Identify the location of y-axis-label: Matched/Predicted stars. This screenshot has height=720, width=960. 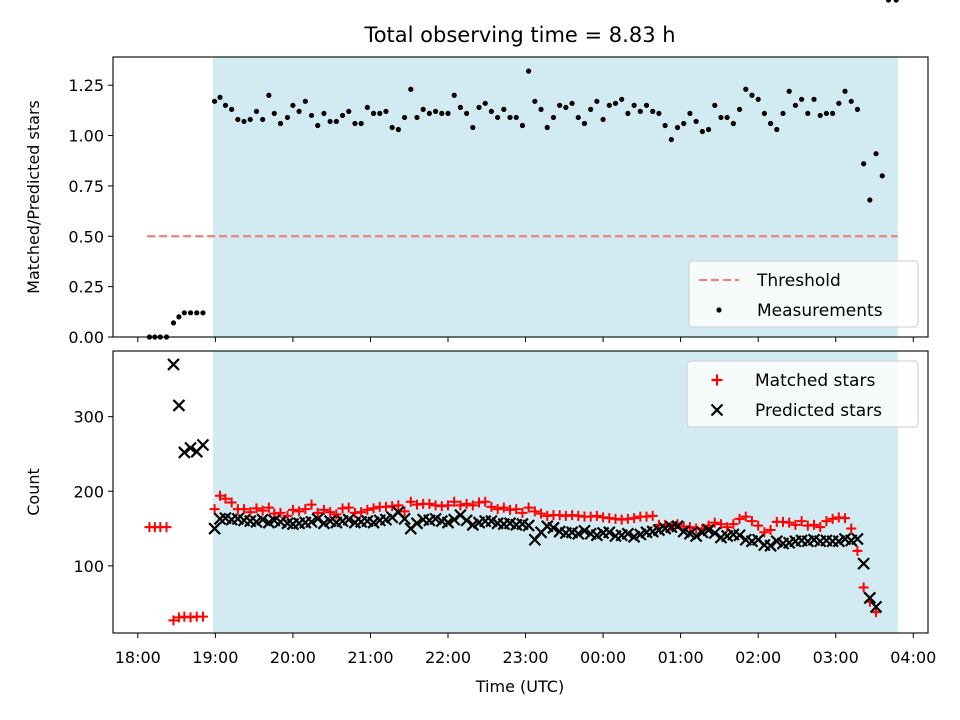
(33, 197).